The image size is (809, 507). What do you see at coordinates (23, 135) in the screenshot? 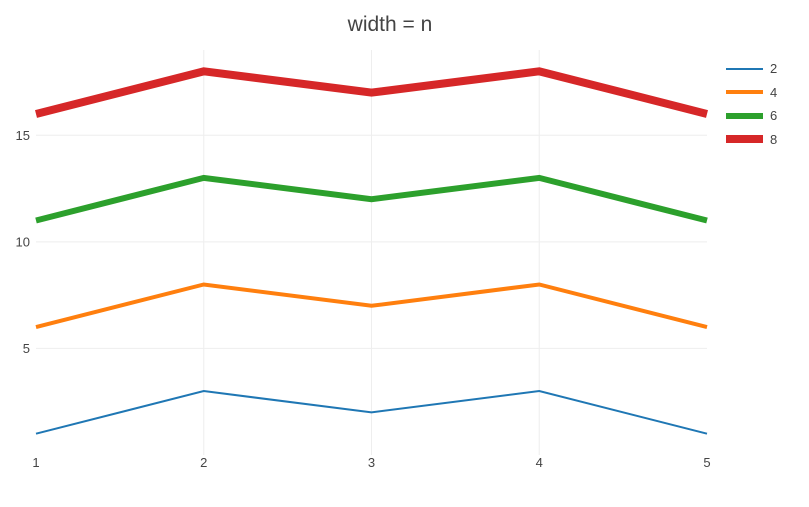
I see `y-tick-label: 15` at bounding box center [23, 135].